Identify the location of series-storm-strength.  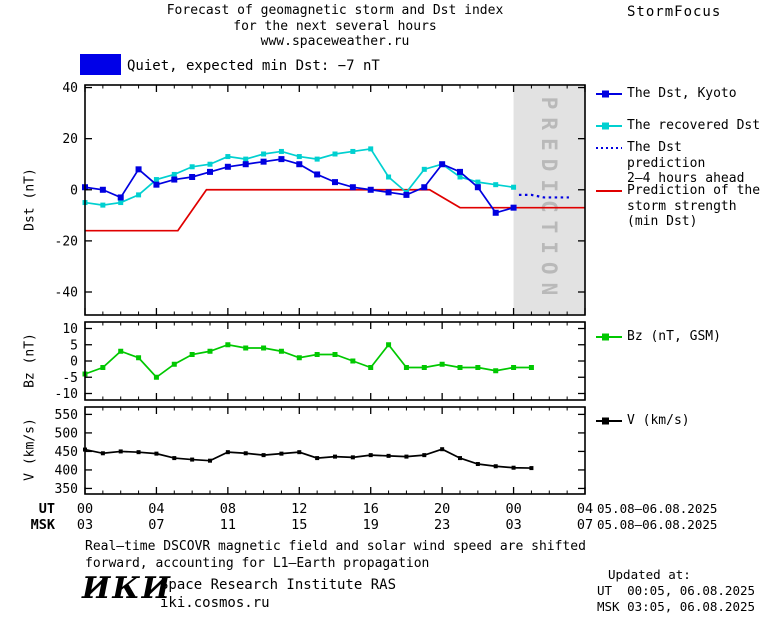
(335, 210).